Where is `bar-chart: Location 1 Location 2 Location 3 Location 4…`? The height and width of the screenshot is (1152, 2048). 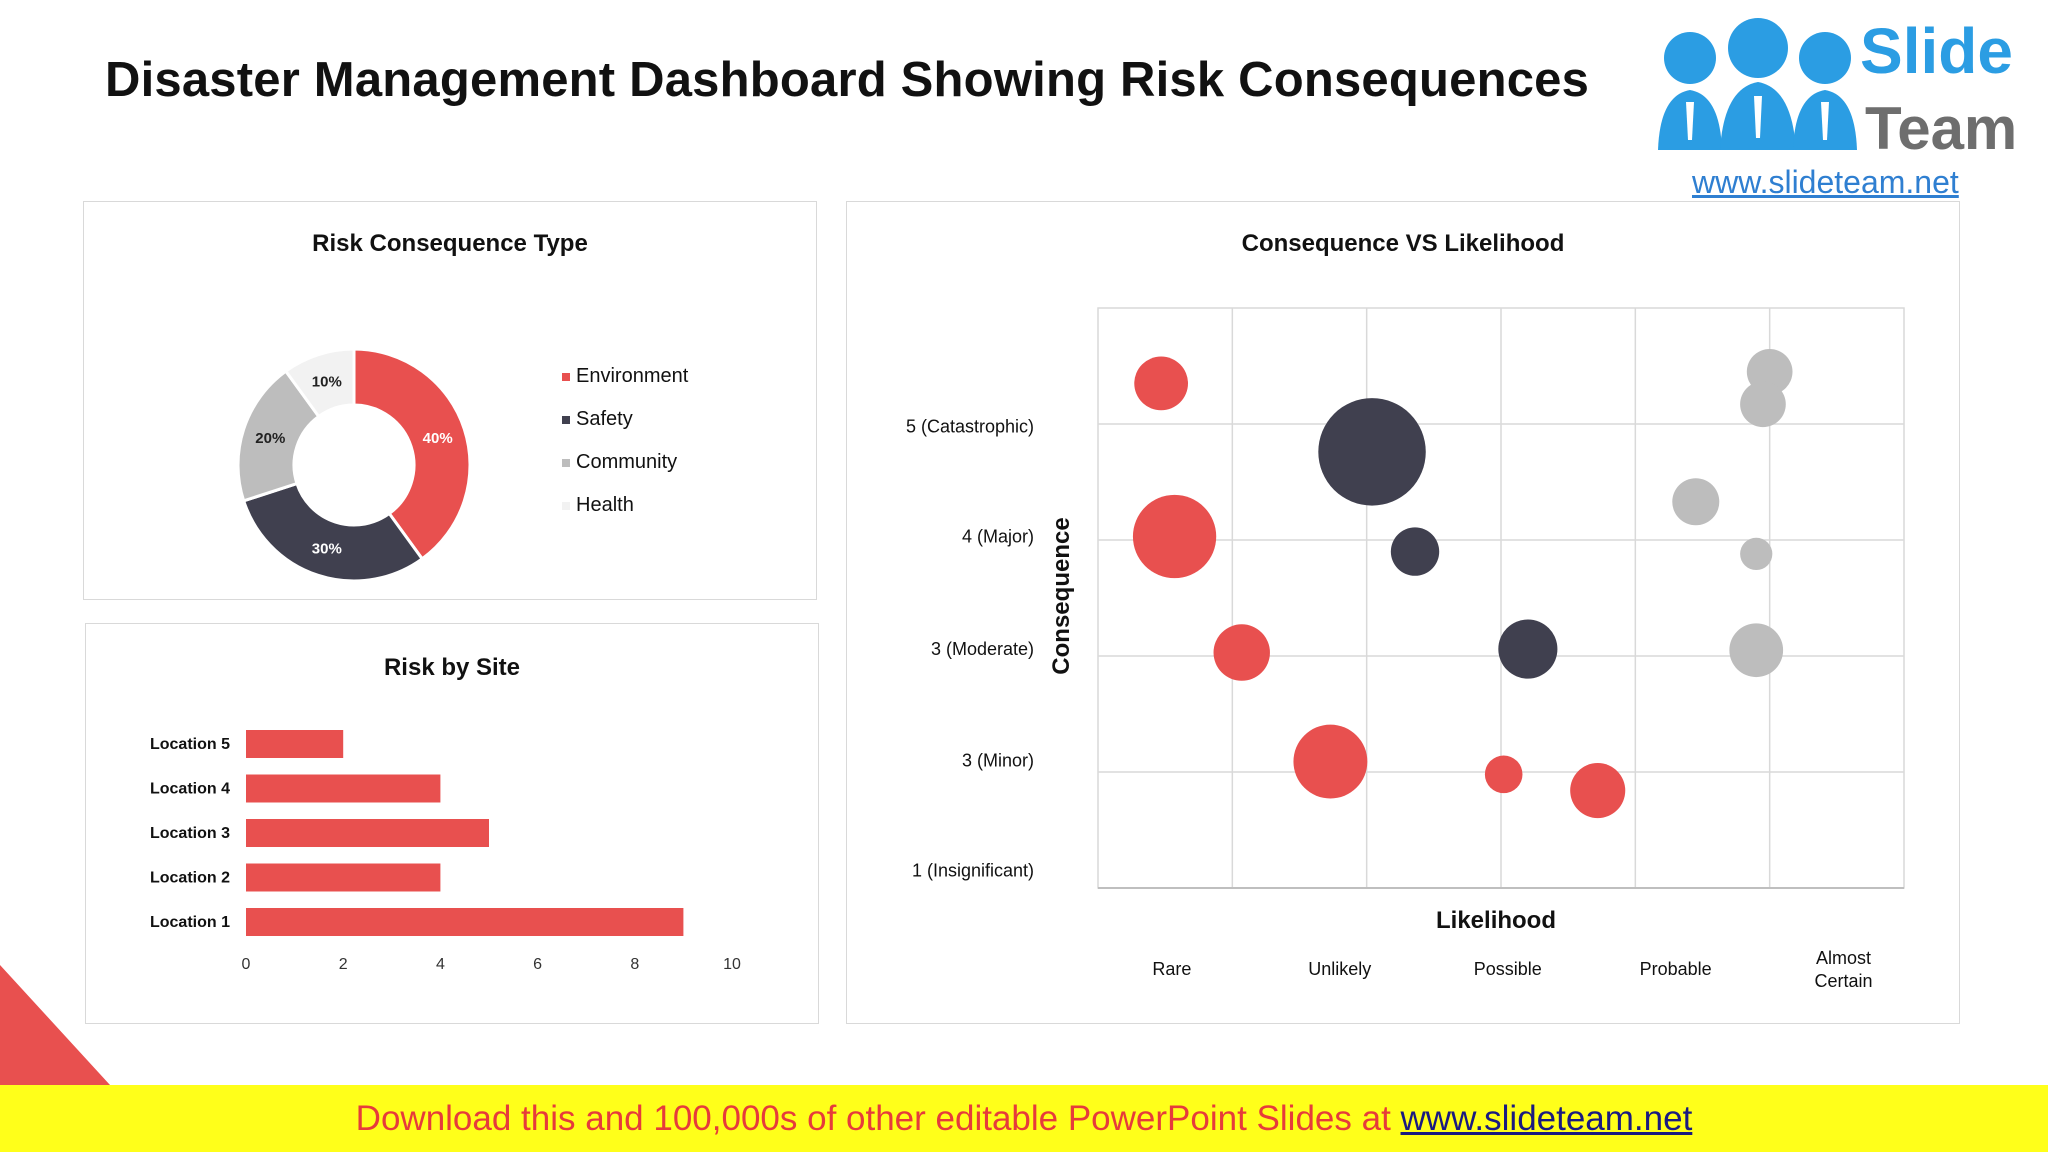
bar-chart: Location 1 Location 2 Location 3 Location 4… is located at coordinates (445, 851).